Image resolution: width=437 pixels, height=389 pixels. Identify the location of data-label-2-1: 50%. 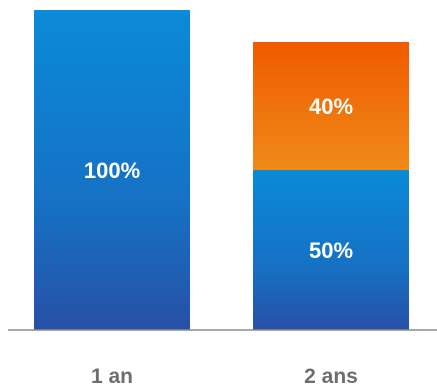
(331, 250).